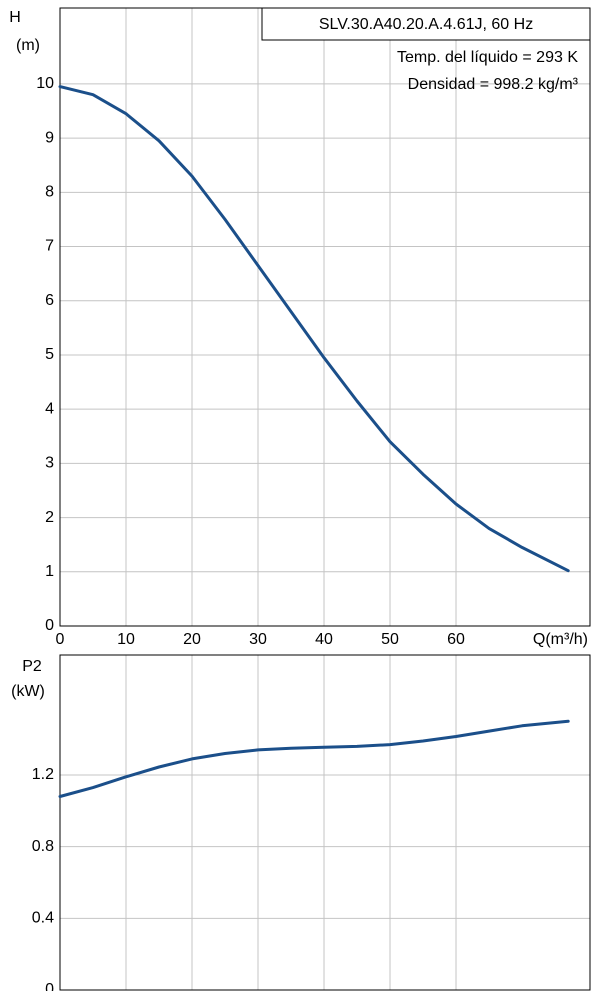 The height and width of the screenshot is (991, 595). I want to click on y-tick-label: 3, so click(49, 463).